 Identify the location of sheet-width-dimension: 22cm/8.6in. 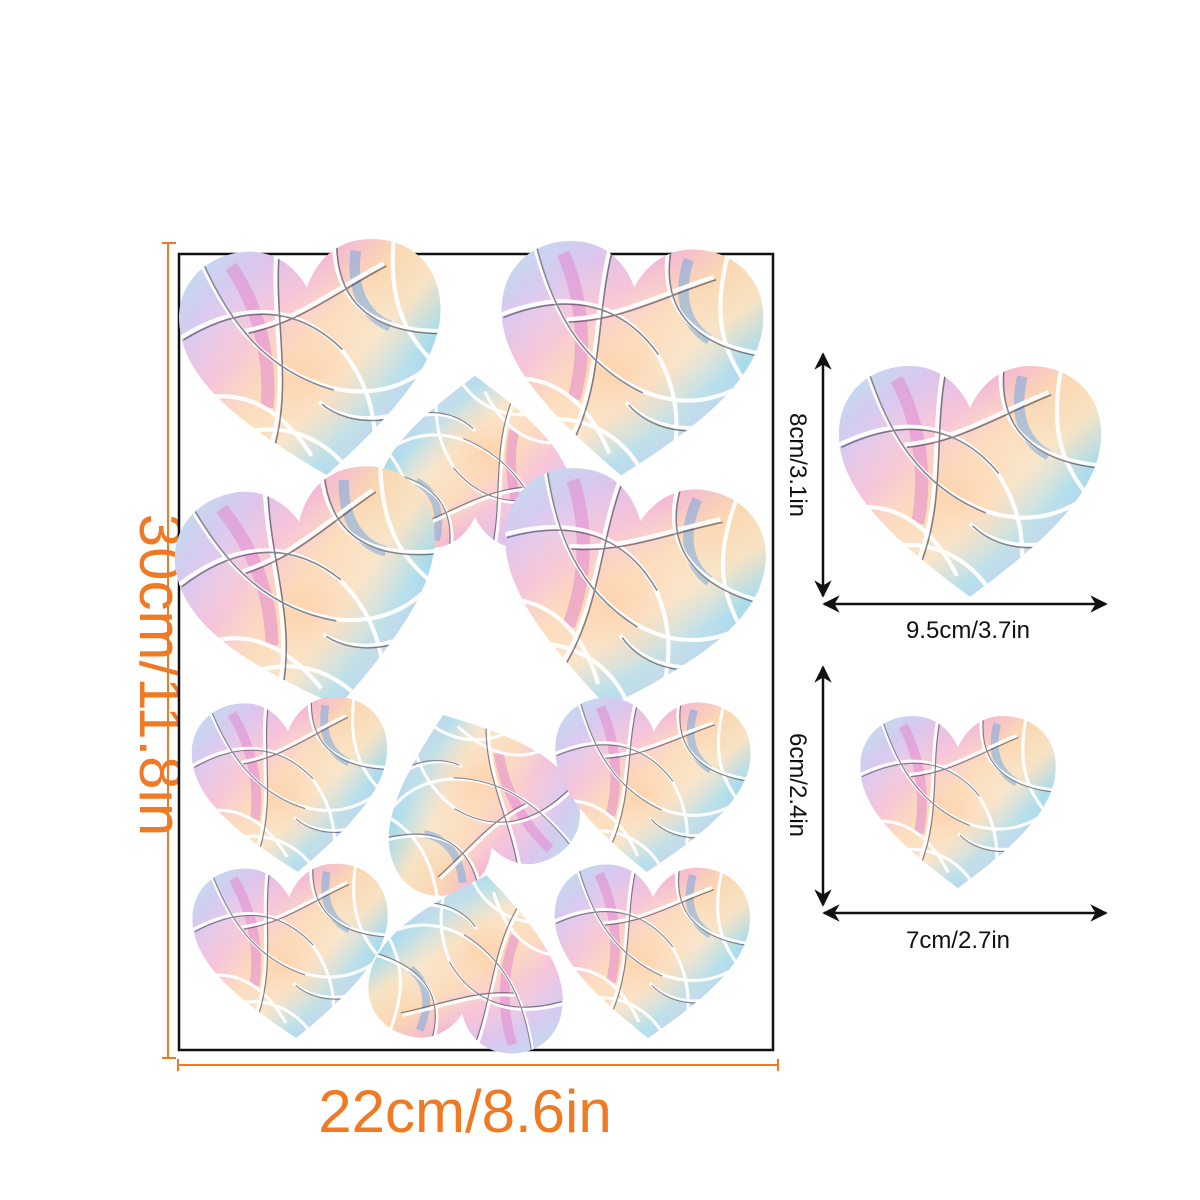
(478, 1102).